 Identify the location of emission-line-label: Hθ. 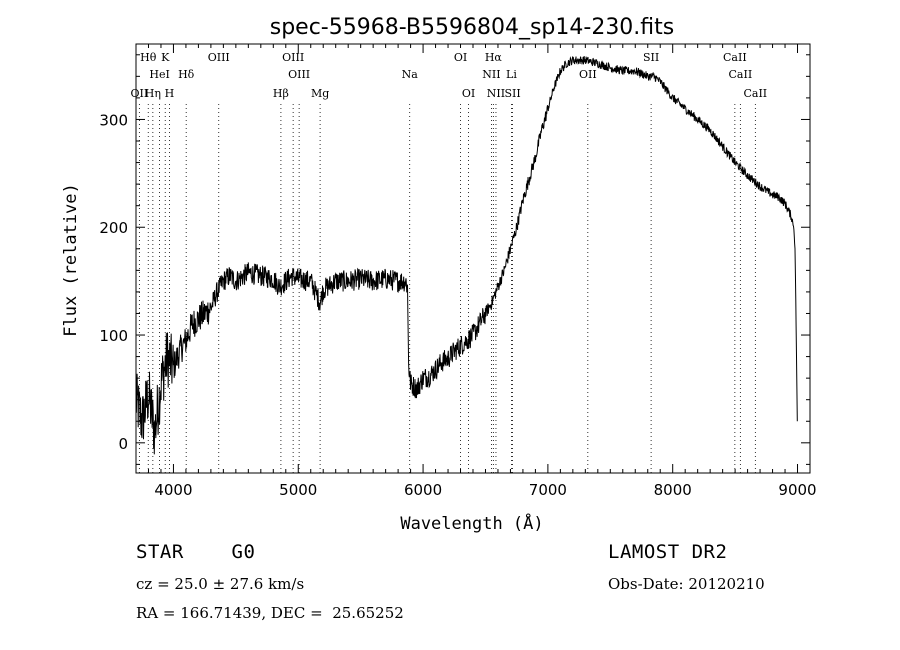
(148, 57).